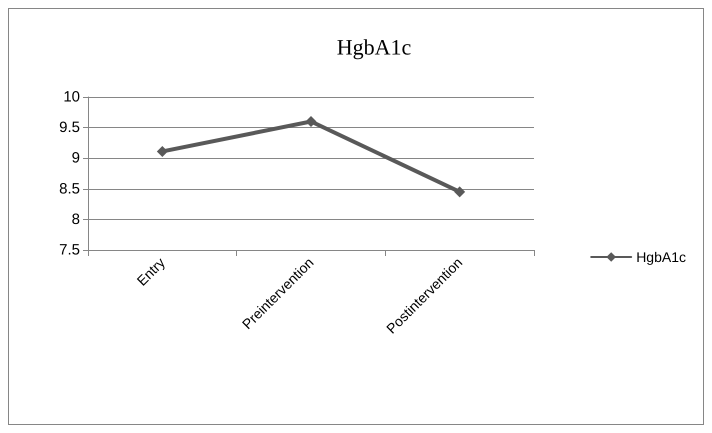  I want to click on chart-title: HgbA1c, so click(374, 47).